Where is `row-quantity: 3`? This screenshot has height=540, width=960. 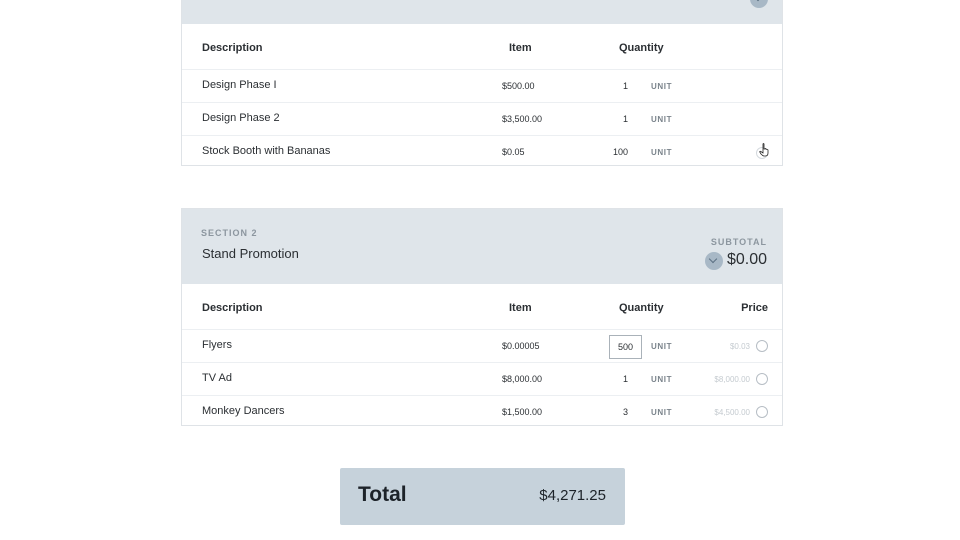 row-quantity: 3 is located at coordinates (625, 412).